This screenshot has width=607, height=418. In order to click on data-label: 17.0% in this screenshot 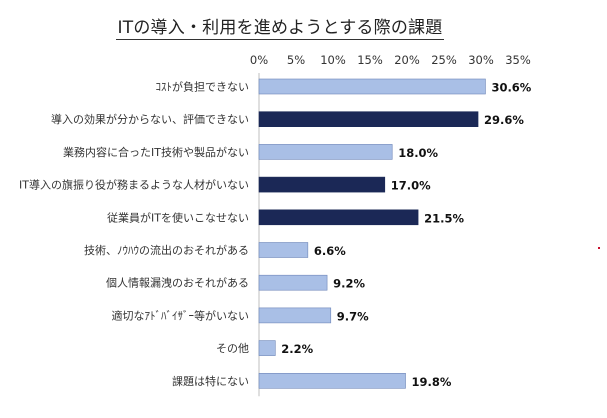, I will do `click(411, 186)`.